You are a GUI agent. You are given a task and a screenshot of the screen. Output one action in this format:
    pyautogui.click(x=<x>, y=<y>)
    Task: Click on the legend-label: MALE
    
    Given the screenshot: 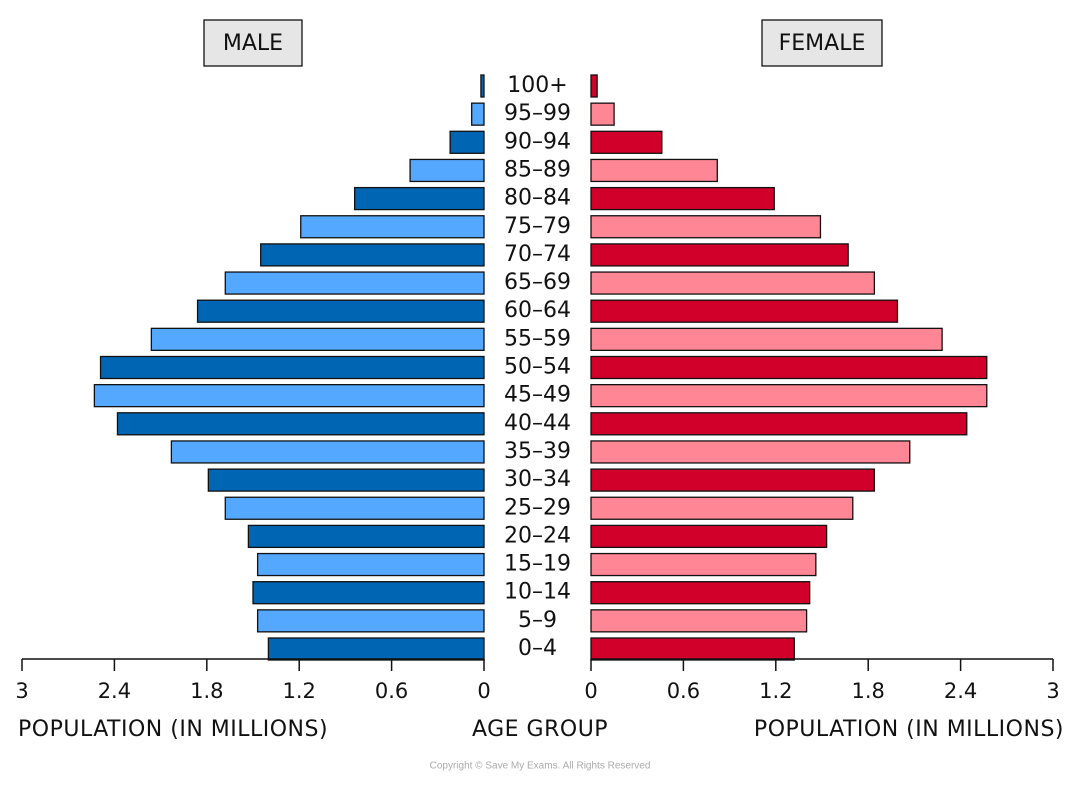 What is the action you would take?
    pyautogui.click(x=253, y=43)
    